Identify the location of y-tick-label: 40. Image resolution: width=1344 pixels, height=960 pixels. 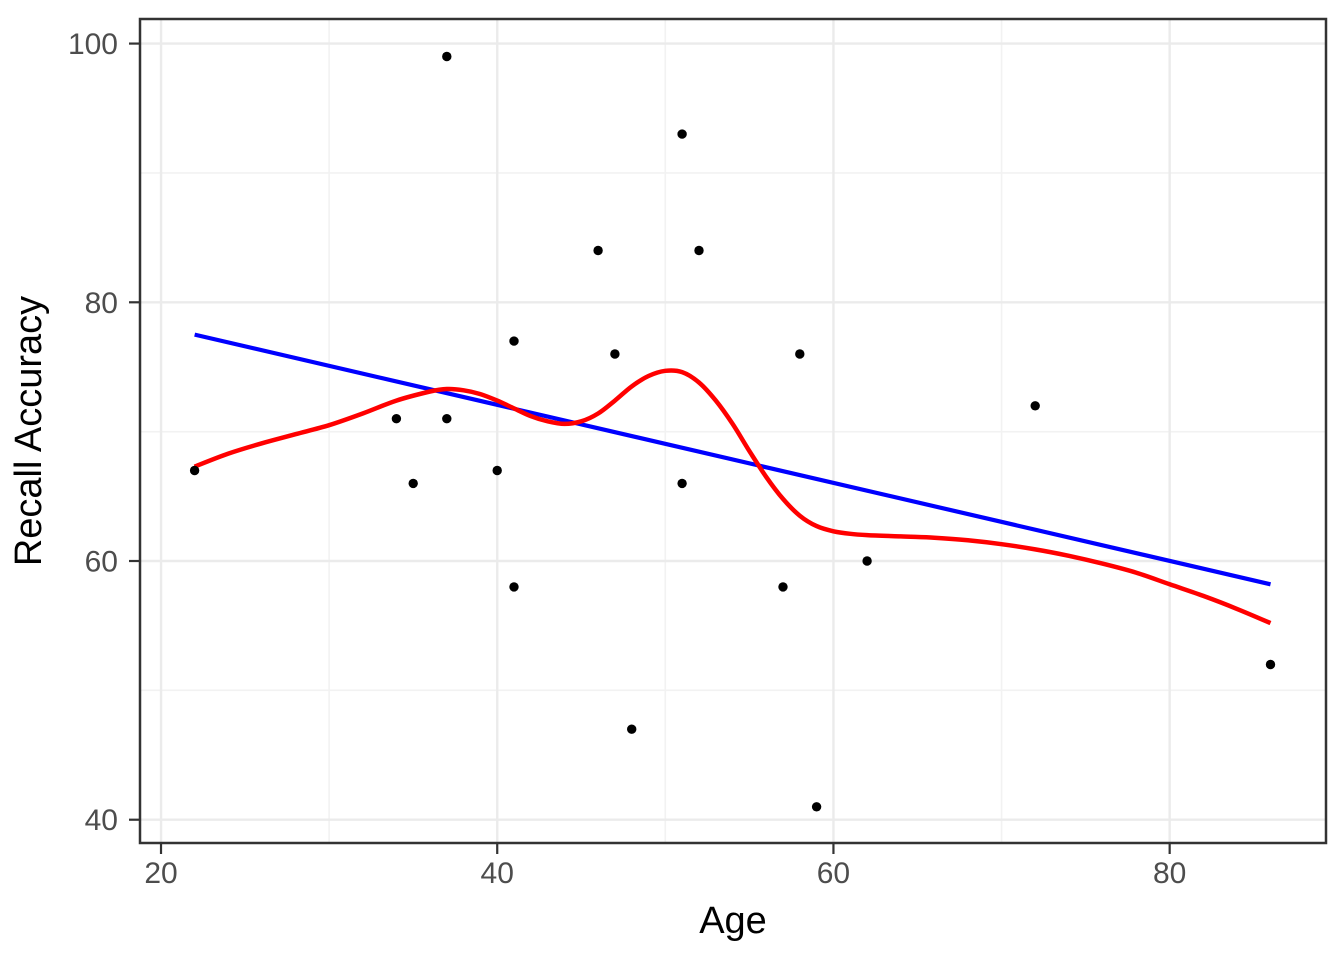
(101, 820).